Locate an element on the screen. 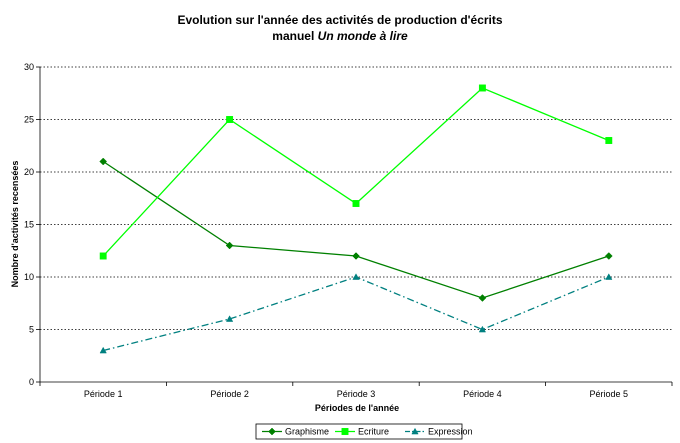 Image resolution: width=680 pixels, height=443 pixels. y-tick-labels: 0 5 10 15 20 25 30 is located at coordinates (29, 224).